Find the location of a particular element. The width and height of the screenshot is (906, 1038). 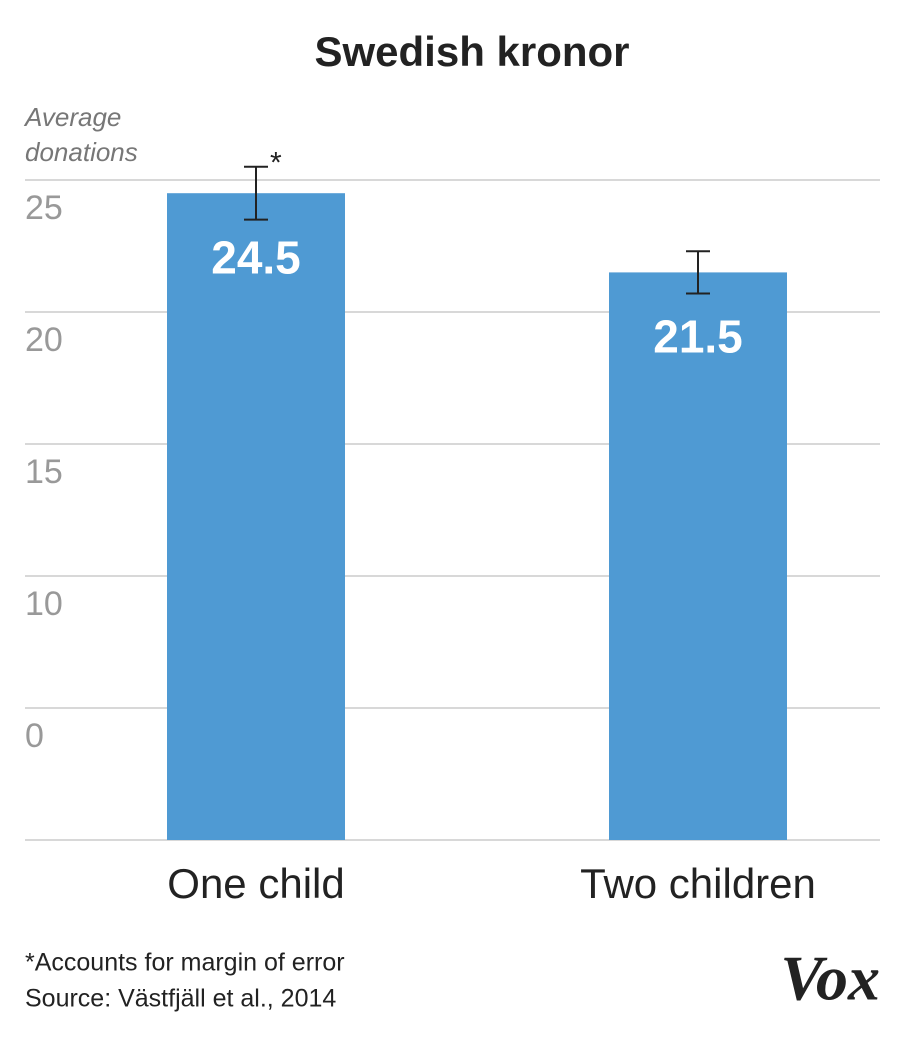

y-tick-label: 0 is located at coordinates (34, 736).